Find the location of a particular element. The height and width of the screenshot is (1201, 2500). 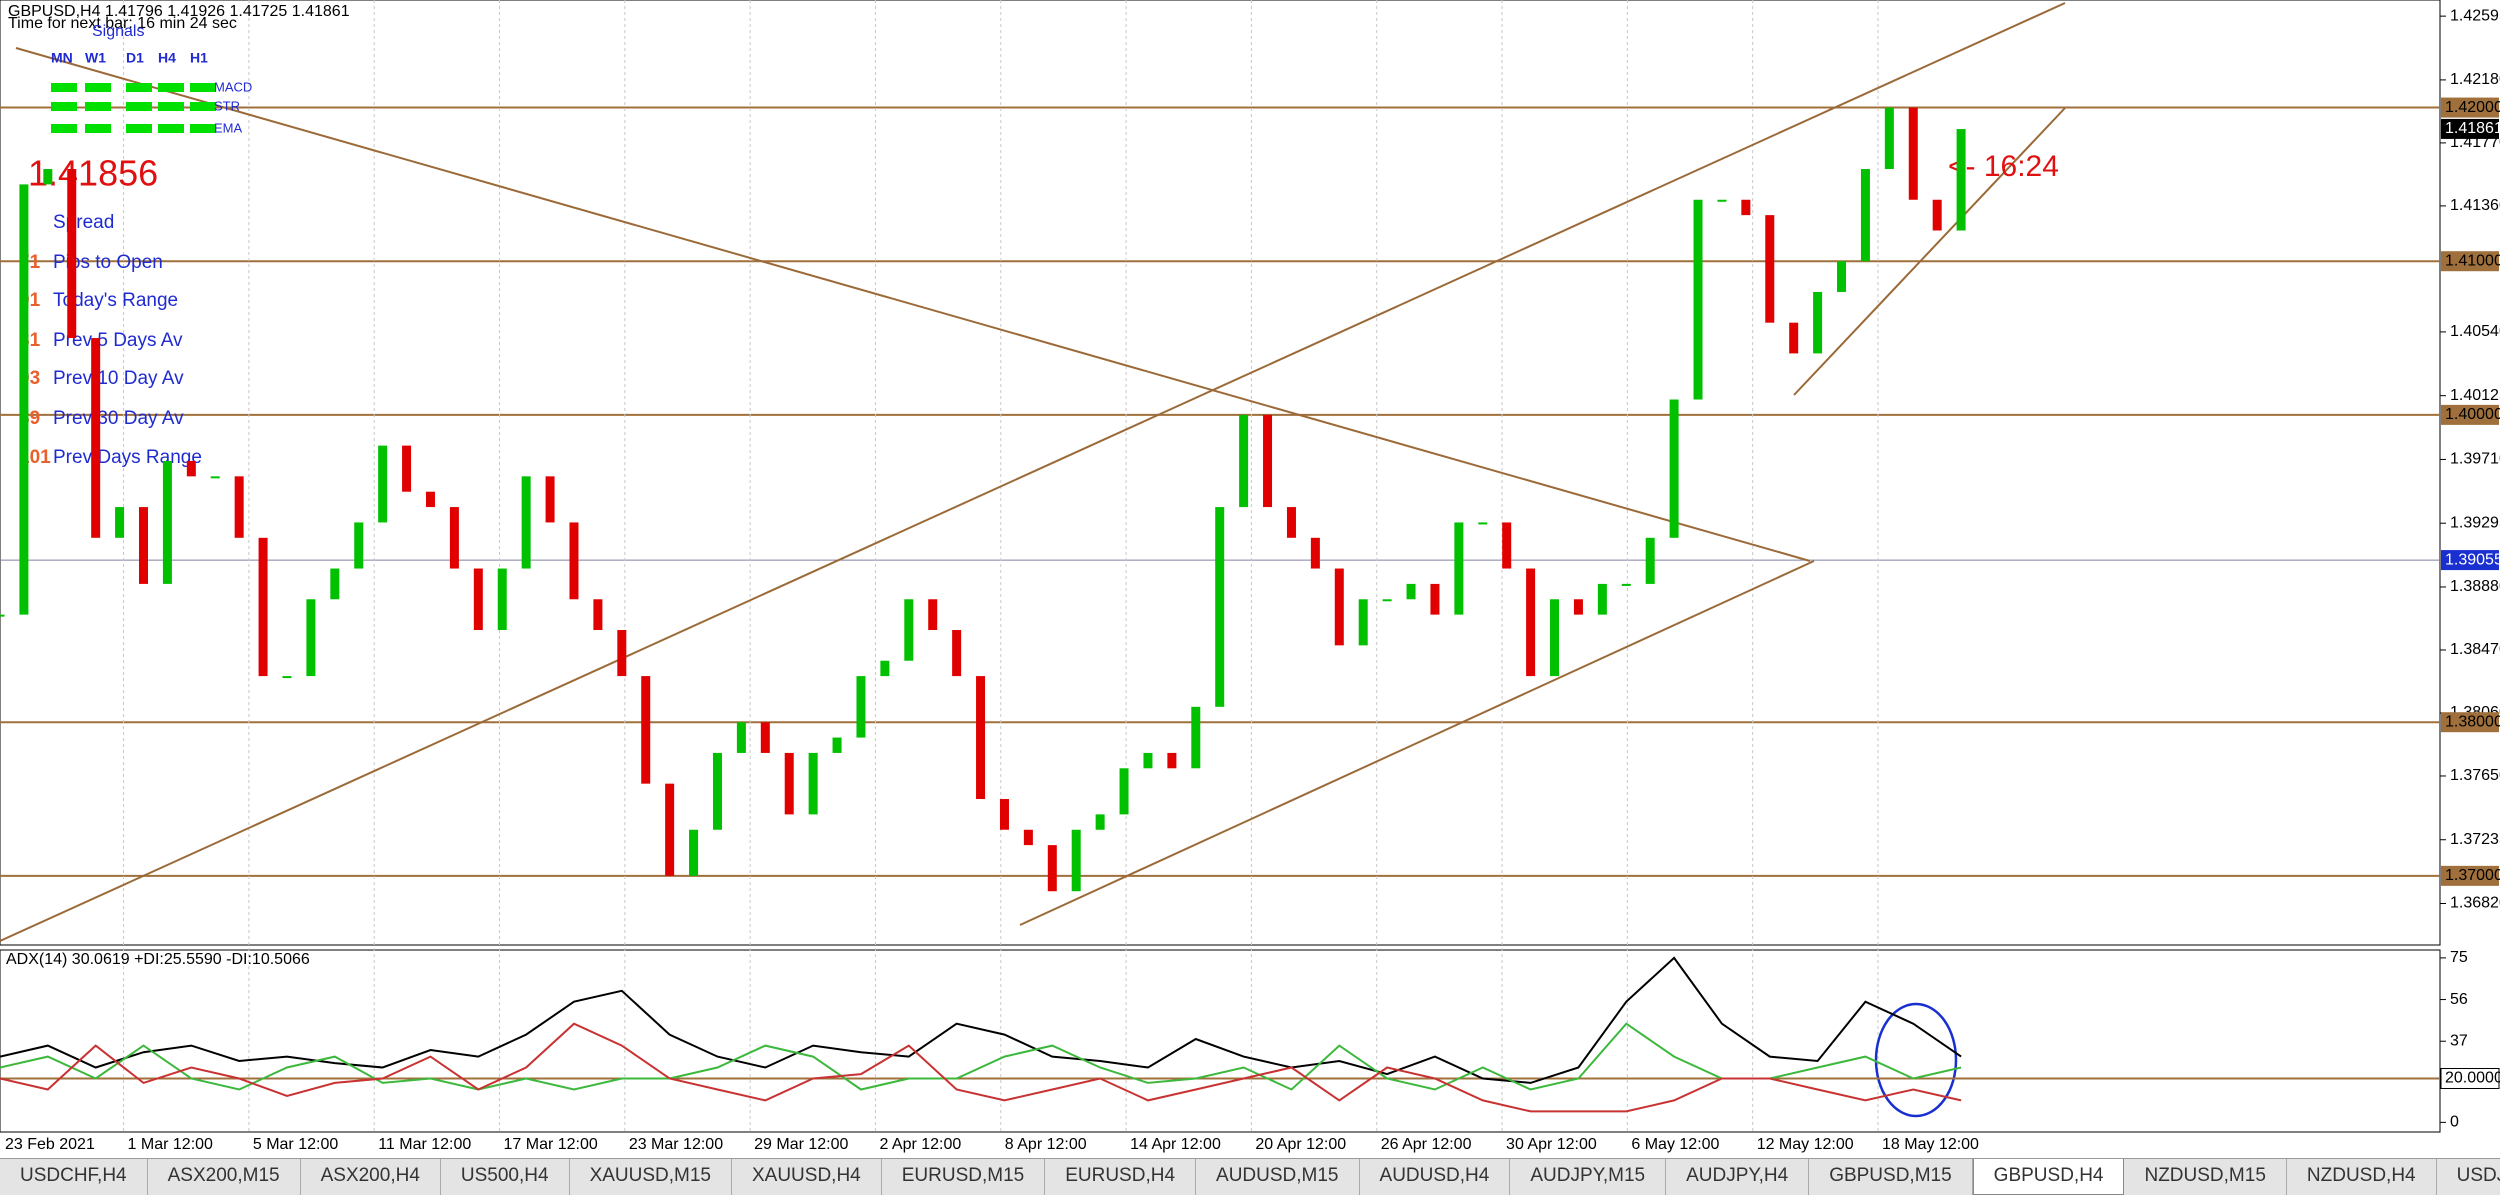

adx-level-box is located at coordinates (2470, 1078).